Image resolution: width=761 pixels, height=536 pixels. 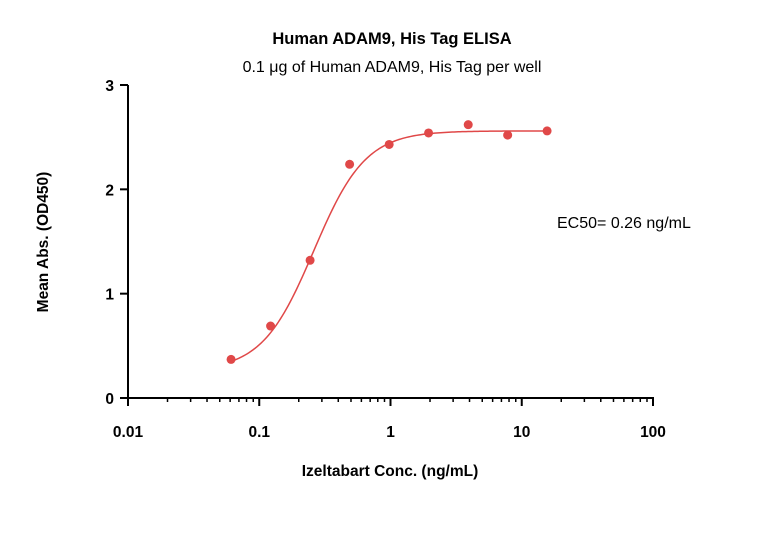 What do you see at coordinates (521, 432) in the screenshot?
I see `x-tick-label: 10` at bounding box center [521, 432].